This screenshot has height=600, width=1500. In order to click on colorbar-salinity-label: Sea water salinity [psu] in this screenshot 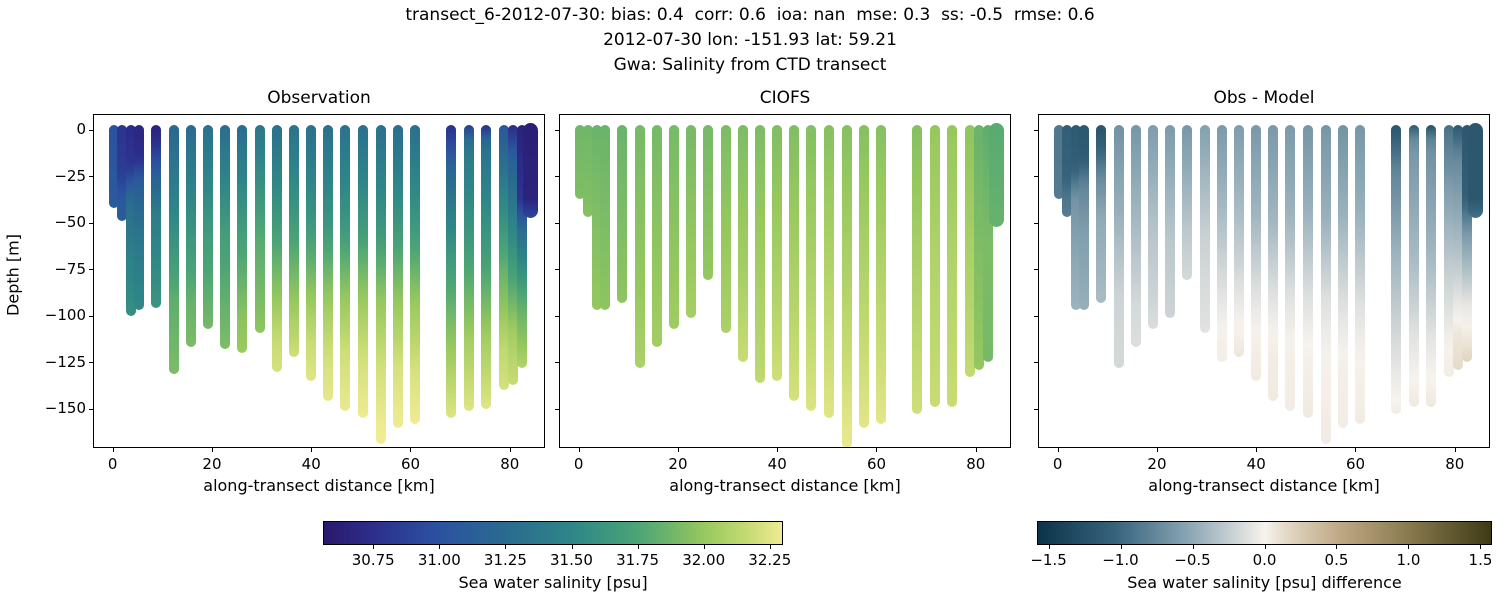, I will do `click(553, 582)`.